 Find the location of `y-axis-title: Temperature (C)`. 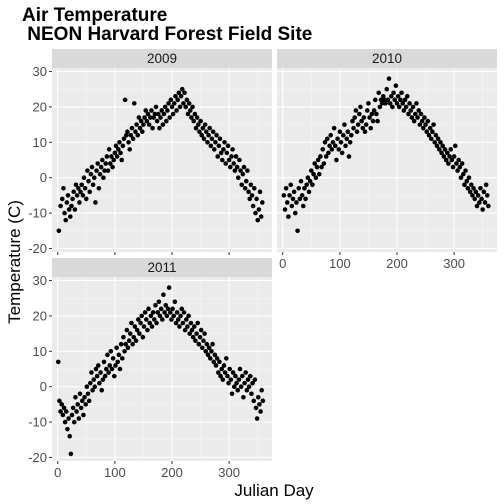

y-axis-title: Temperature (C) is located at coordinates (14, 262).